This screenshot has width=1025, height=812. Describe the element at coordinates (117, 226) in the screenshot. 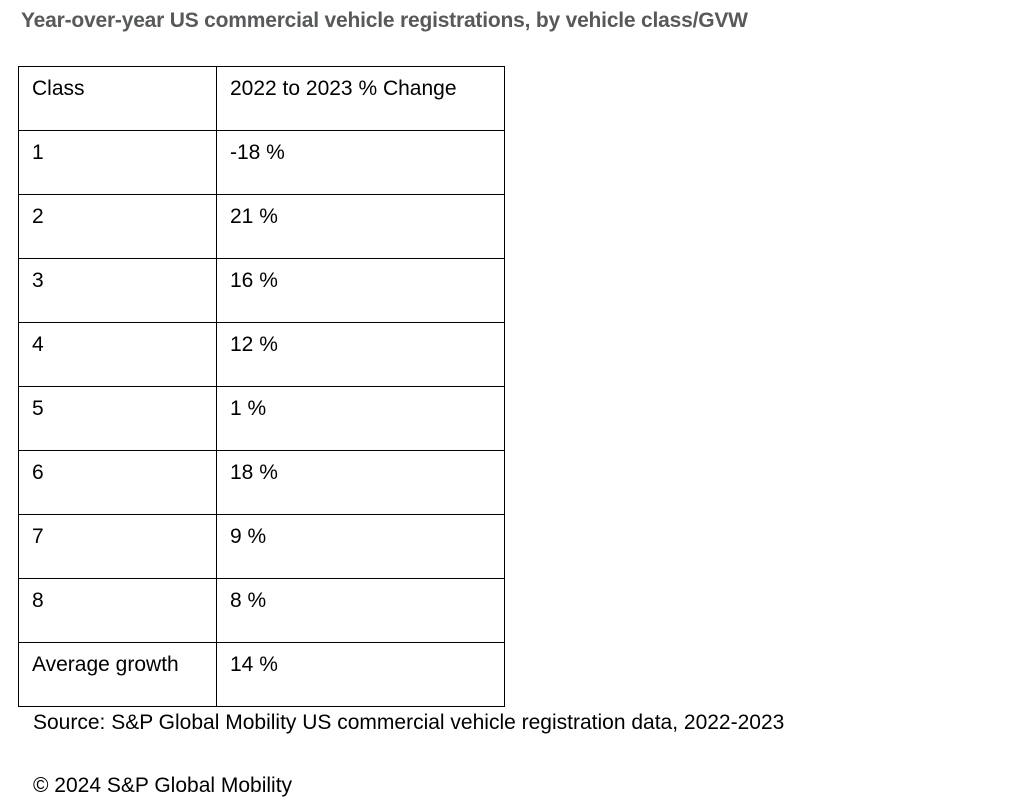

I see `class-cell: 2` at that location.